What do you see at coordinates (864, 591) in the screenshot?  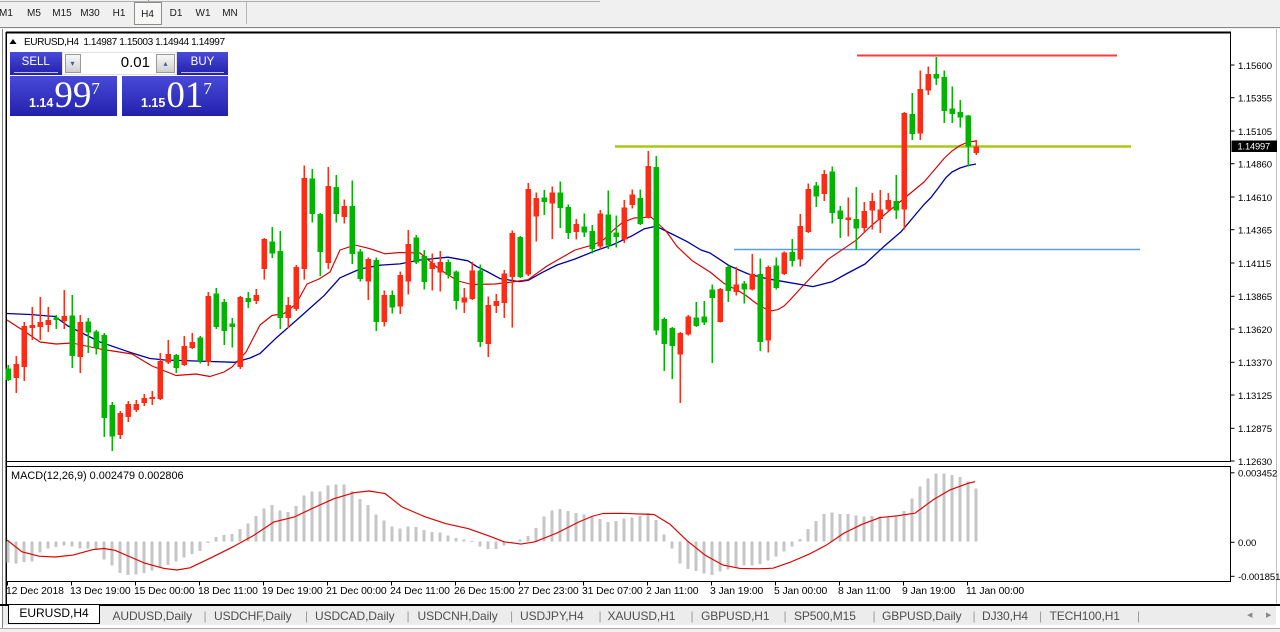 I see `svg-text: 8 Jan 11:00` at bounding box center [864, 591].